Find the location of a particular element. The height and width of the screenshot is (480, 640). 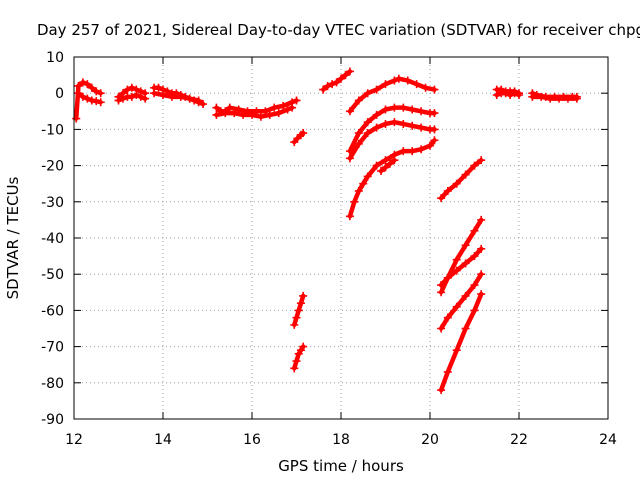

x-tick-label: 22 is located at coordinates (519, 440).